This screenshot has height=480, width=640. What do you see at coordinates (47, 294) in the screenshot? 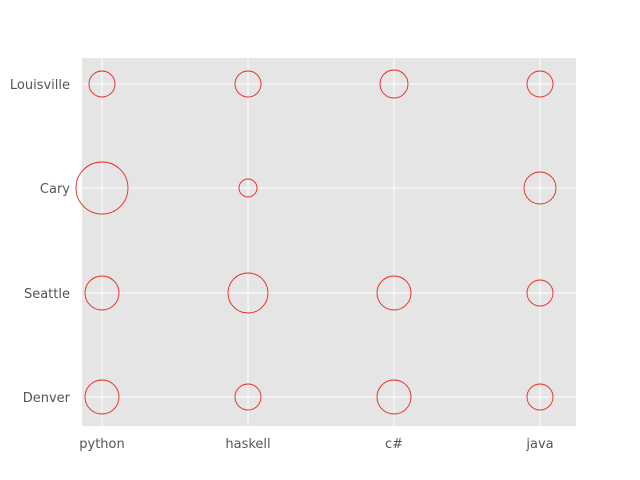
I see `y-tick-label: Seattle` at bounding box center [47, 294].